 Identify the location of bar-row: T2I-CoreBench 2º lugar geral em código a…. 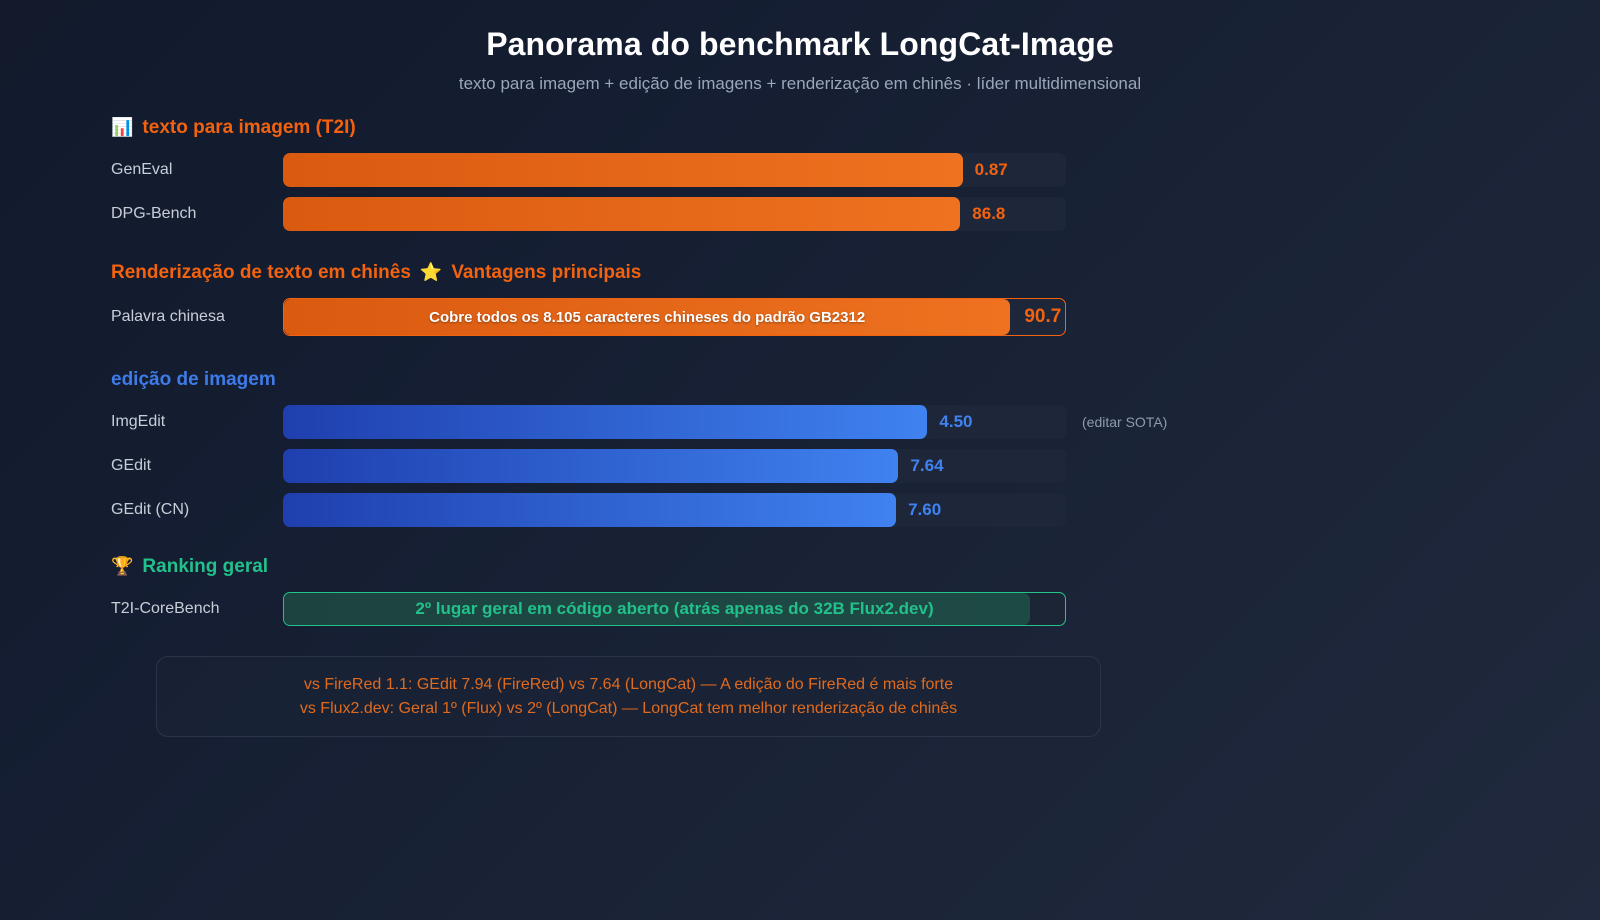
(835, 609).